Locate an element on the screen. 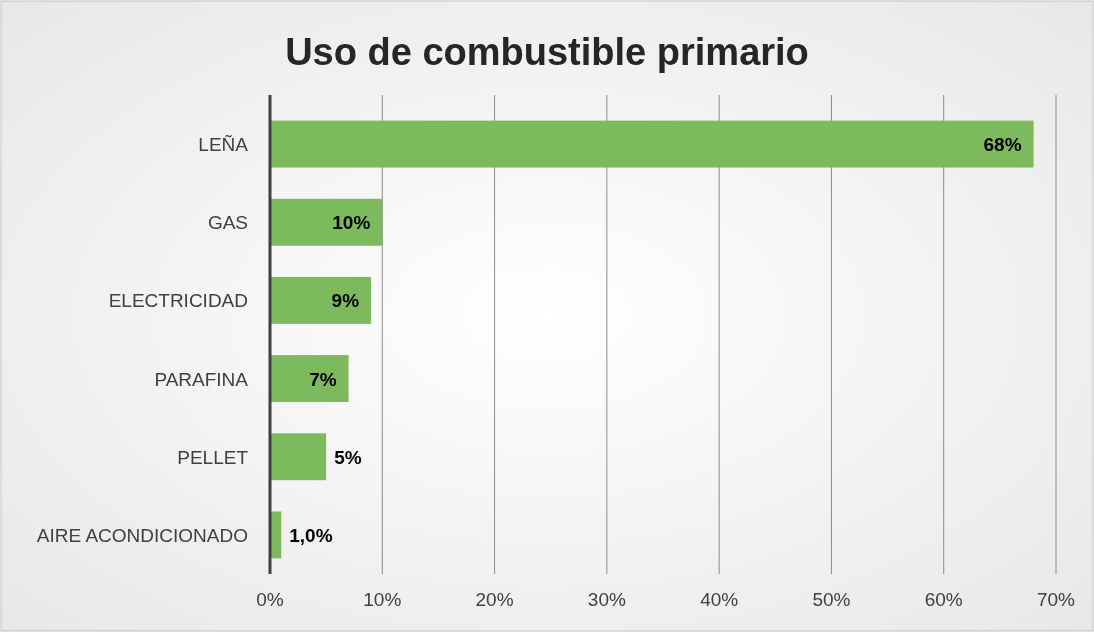 The height and width of the screenshot is (632, 1094). data-label: 10% is located at coordinates (351, 223).